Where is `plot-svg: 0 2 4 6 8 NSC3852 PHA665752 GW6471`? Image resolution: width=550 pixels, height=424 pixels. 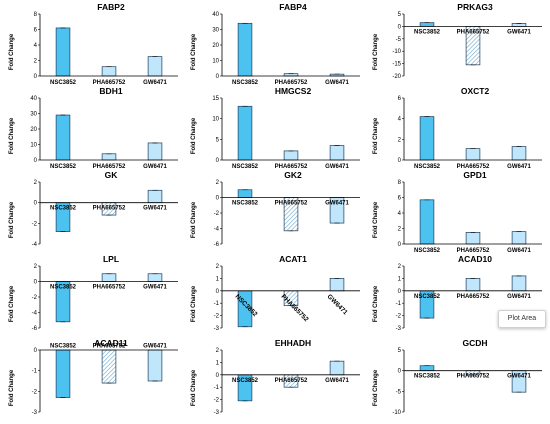 plot-svg: 0 2 4 6 8 NSC3852 PHA665752 GW6471 is located at coordinates (106, 49).